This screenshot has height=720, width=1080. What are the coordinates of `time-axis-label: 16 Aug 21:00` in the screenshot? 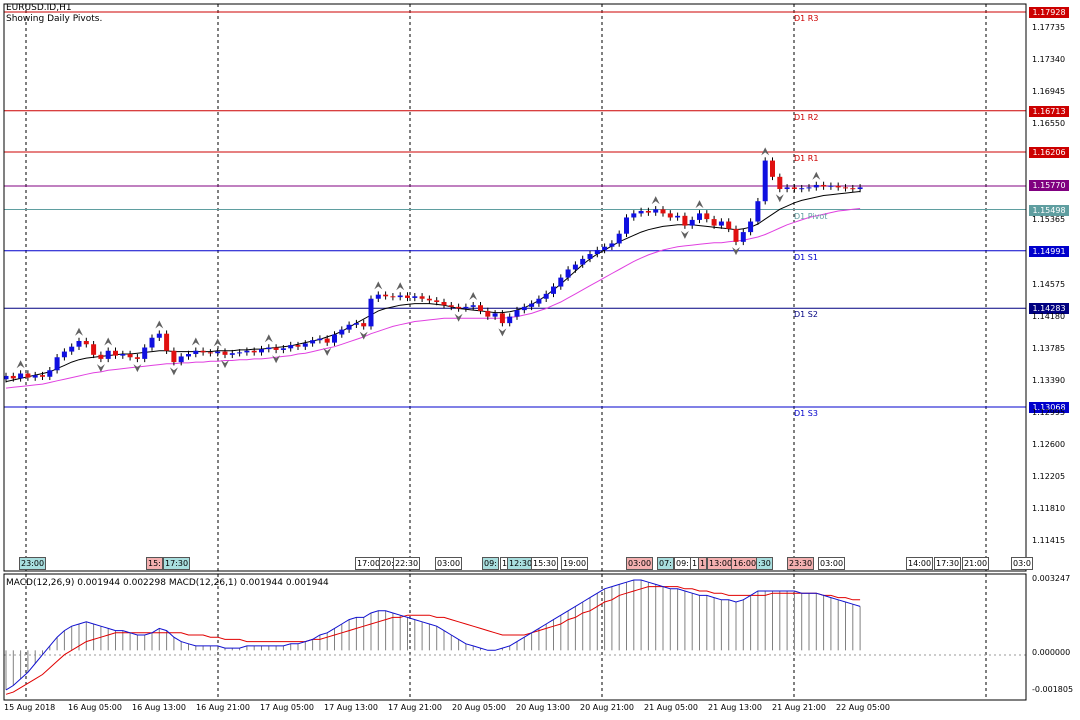 It's located at (223, 707).